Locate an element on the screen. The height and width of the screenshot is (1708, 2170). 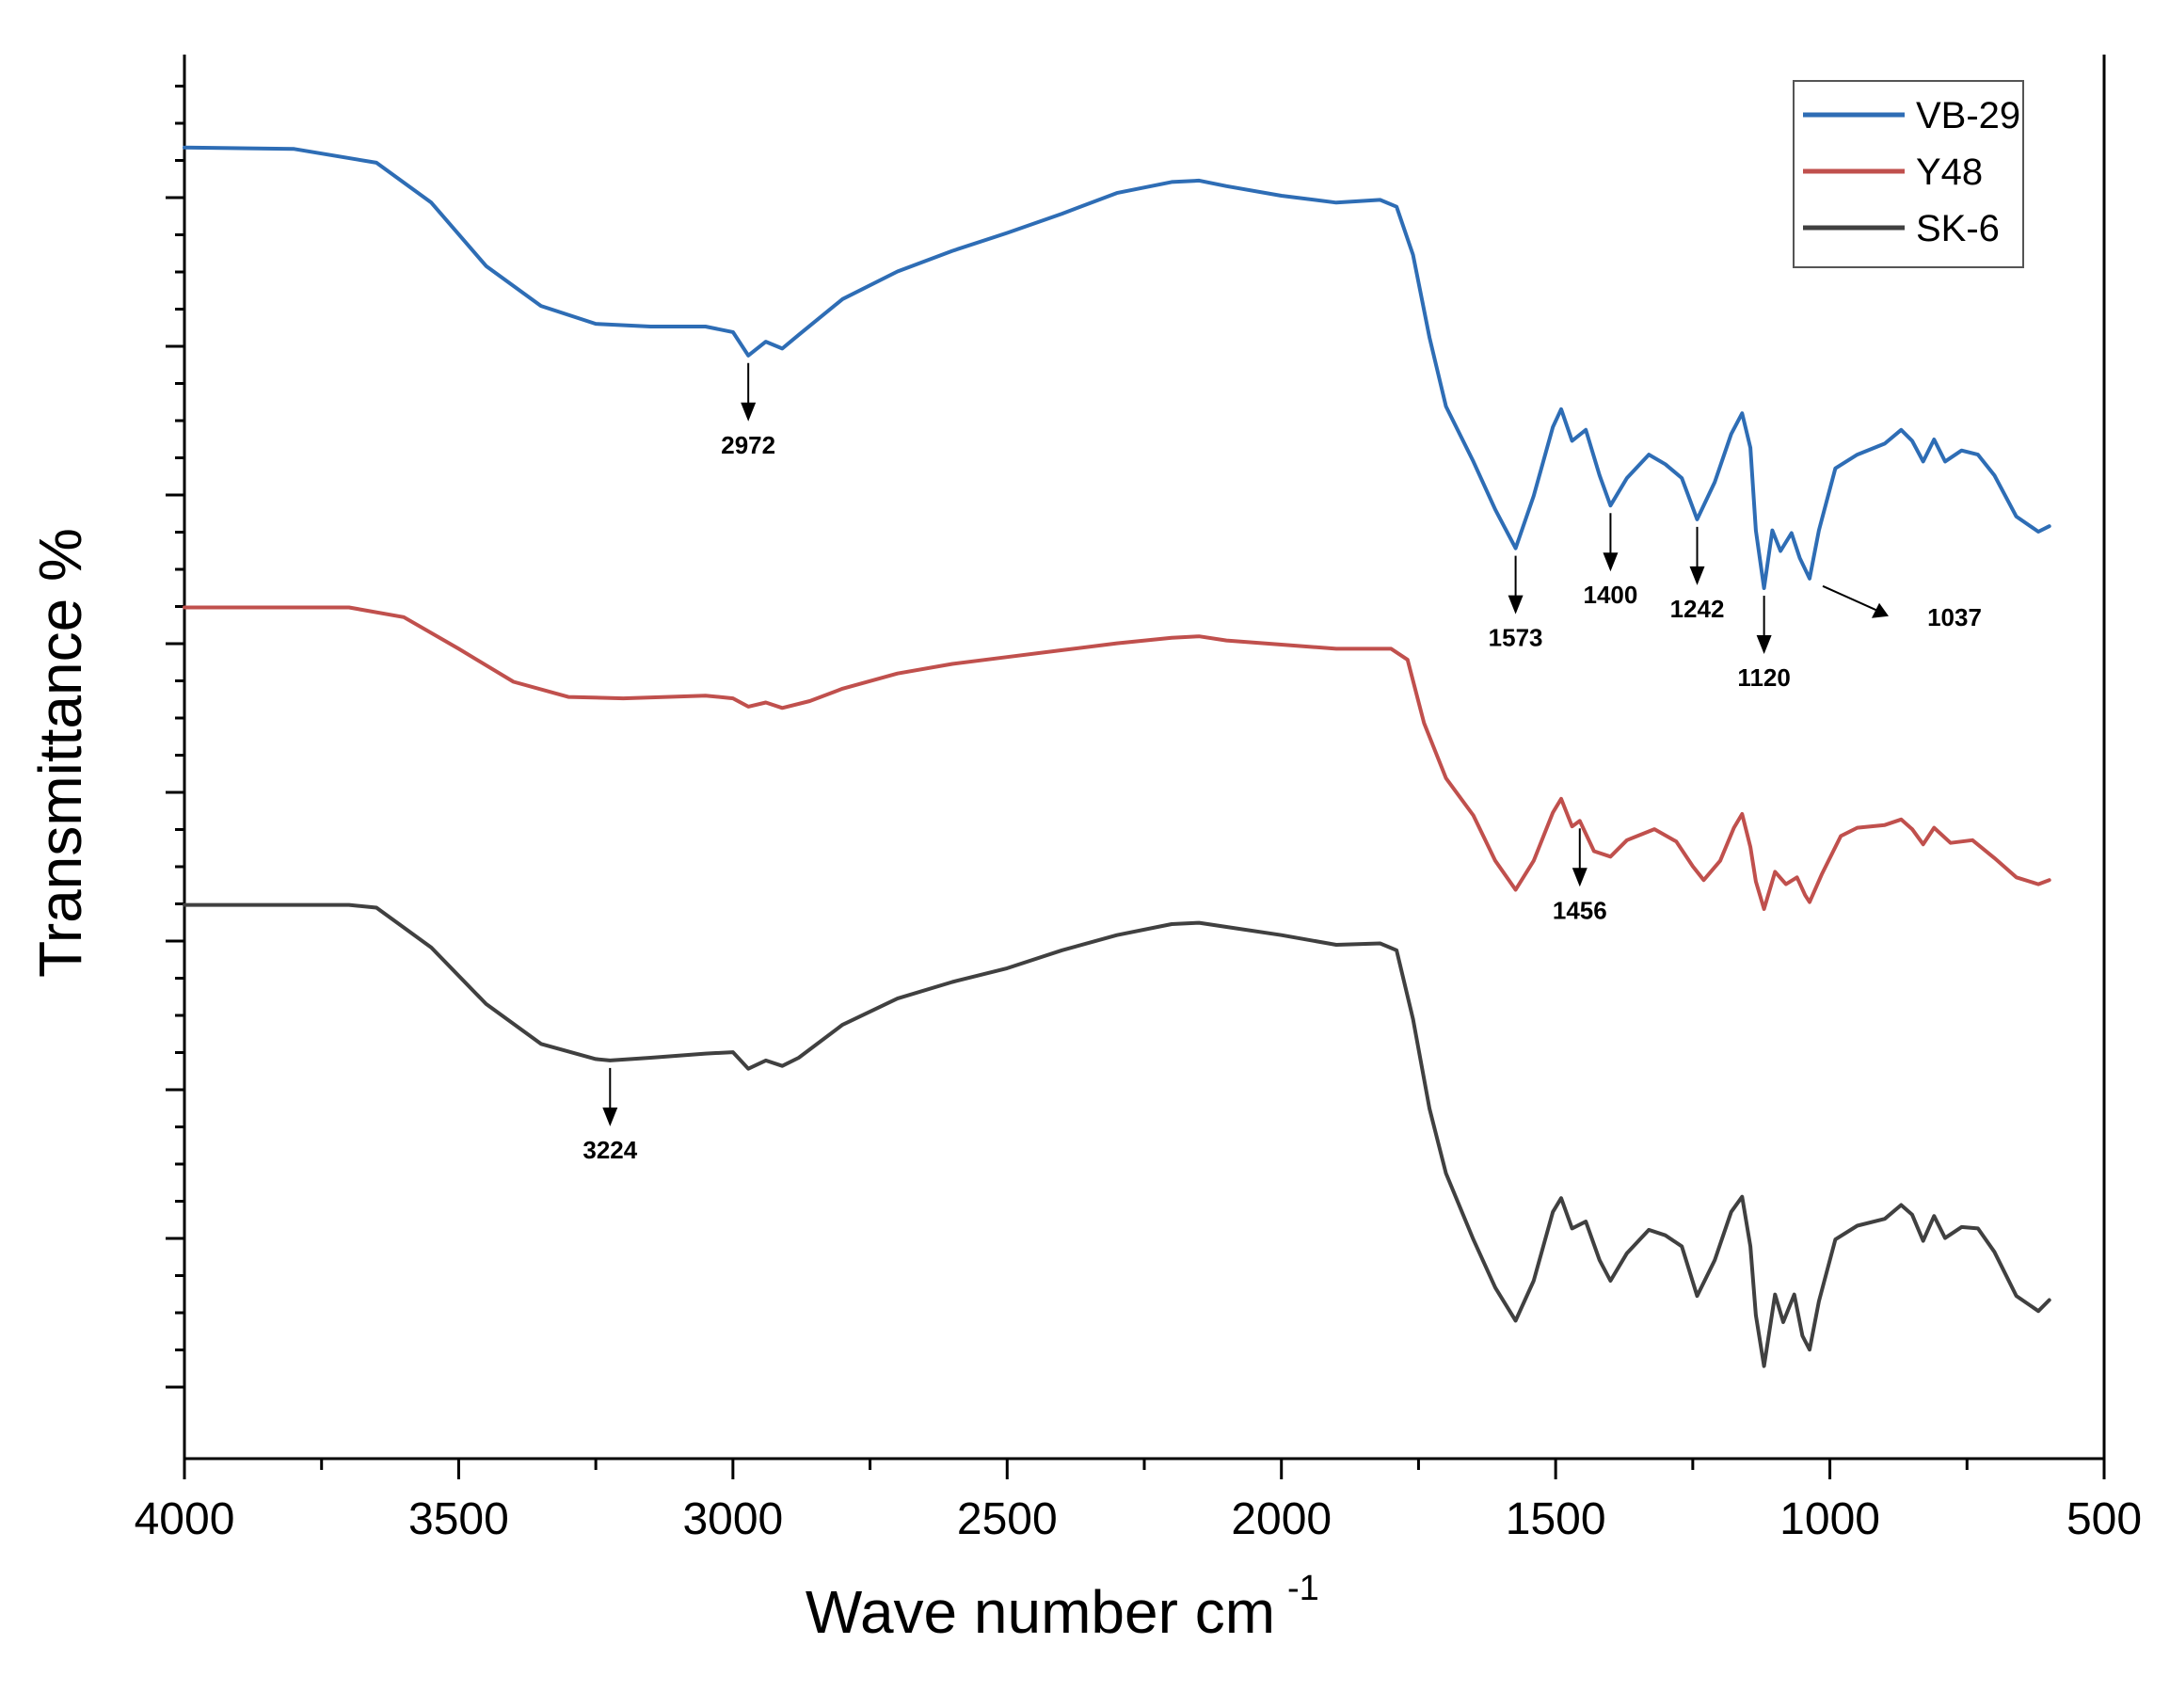
annotation-arrow is located at coordinates (1850, 598).